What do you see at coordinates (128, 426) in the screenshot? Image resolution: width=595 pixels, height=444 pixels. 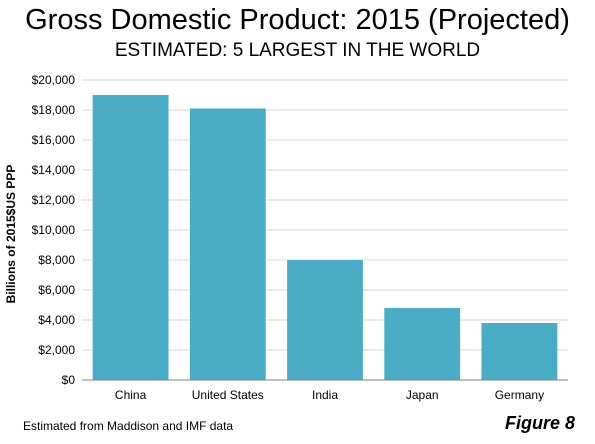 I see `footnote: Estimated from Maddison and IMF data` at bounding box center [128, 426].